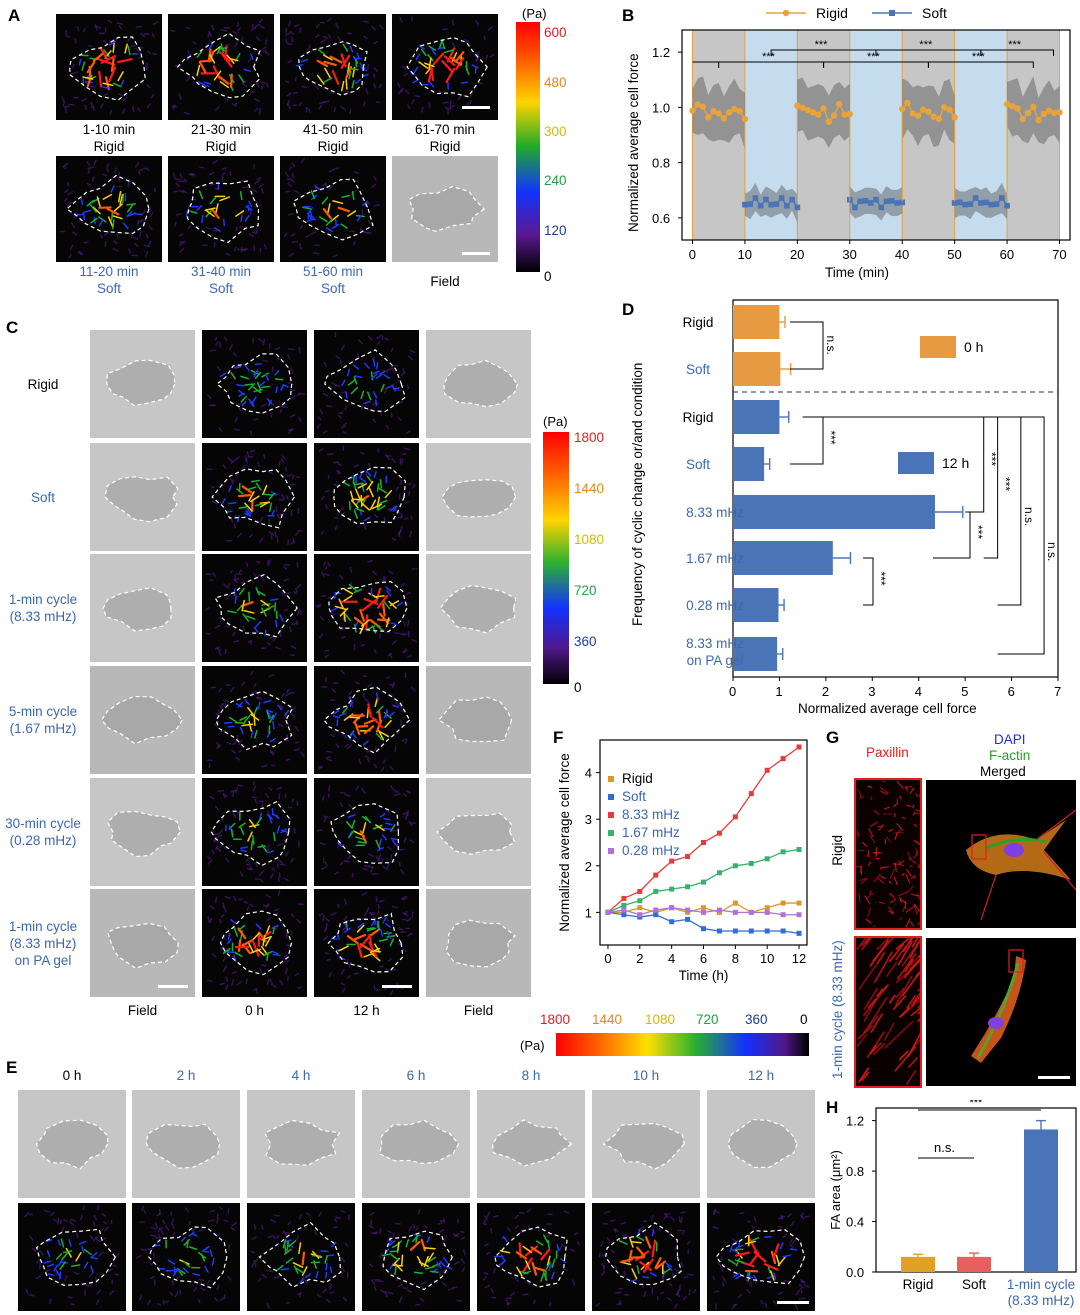 The image size is (1080, 1315). Describe the element at coordinates (1028, 865) in the screenshot. I see `filopodia` at that location.